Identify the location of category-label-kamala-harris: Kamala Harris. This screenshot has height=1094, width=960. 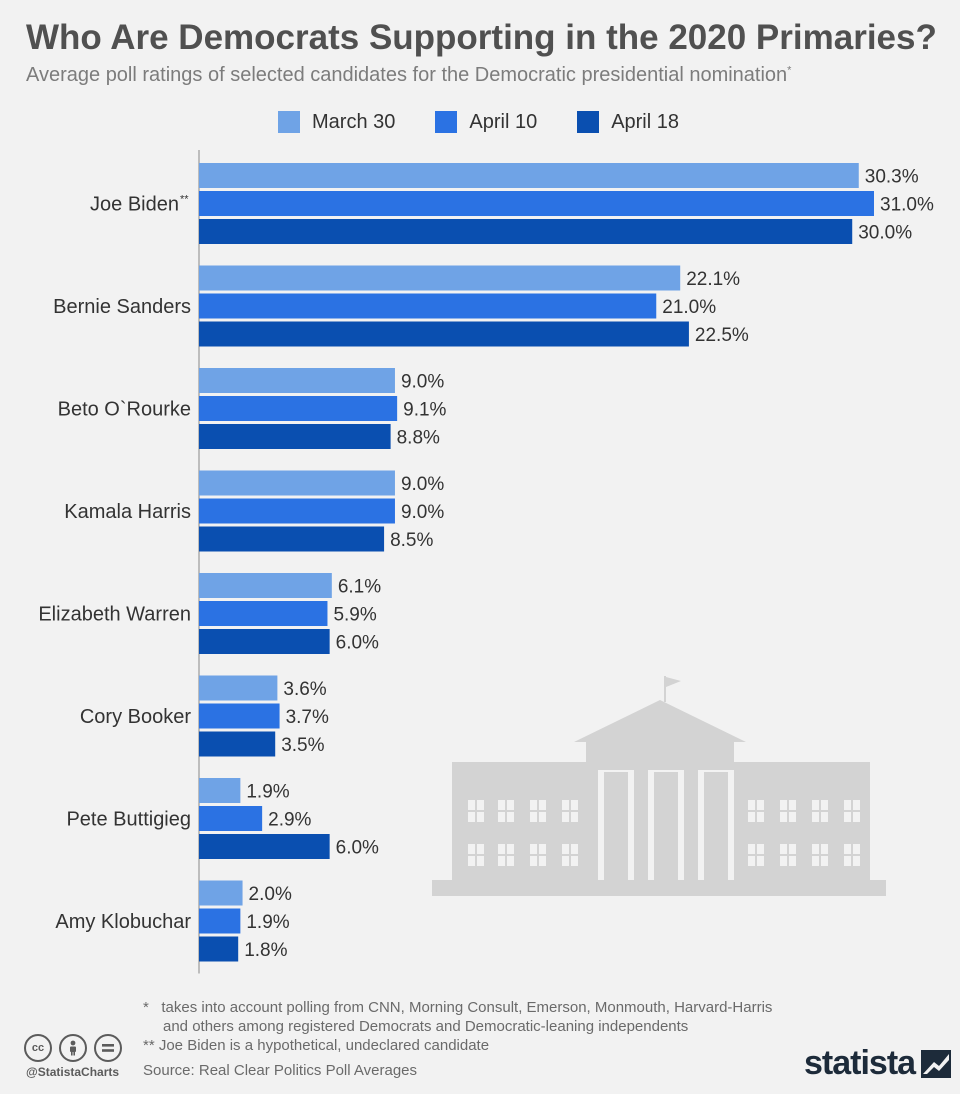
(127, 512).